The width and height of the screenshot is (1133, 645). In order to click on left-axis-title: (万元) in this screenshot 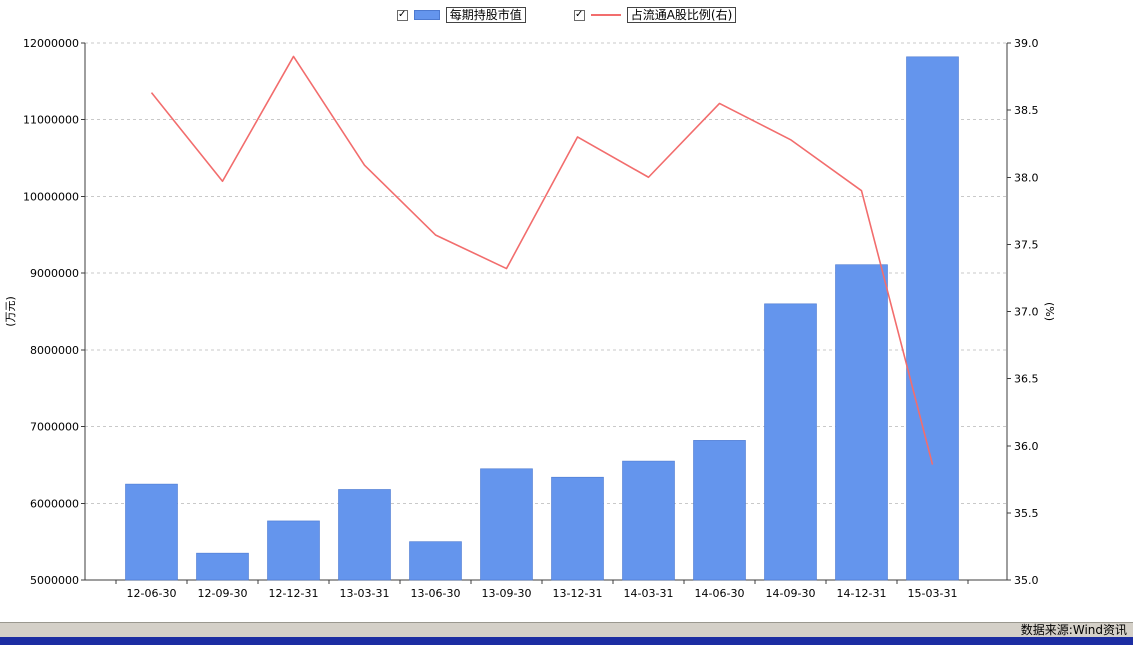, I will do `click(10, 311)`.